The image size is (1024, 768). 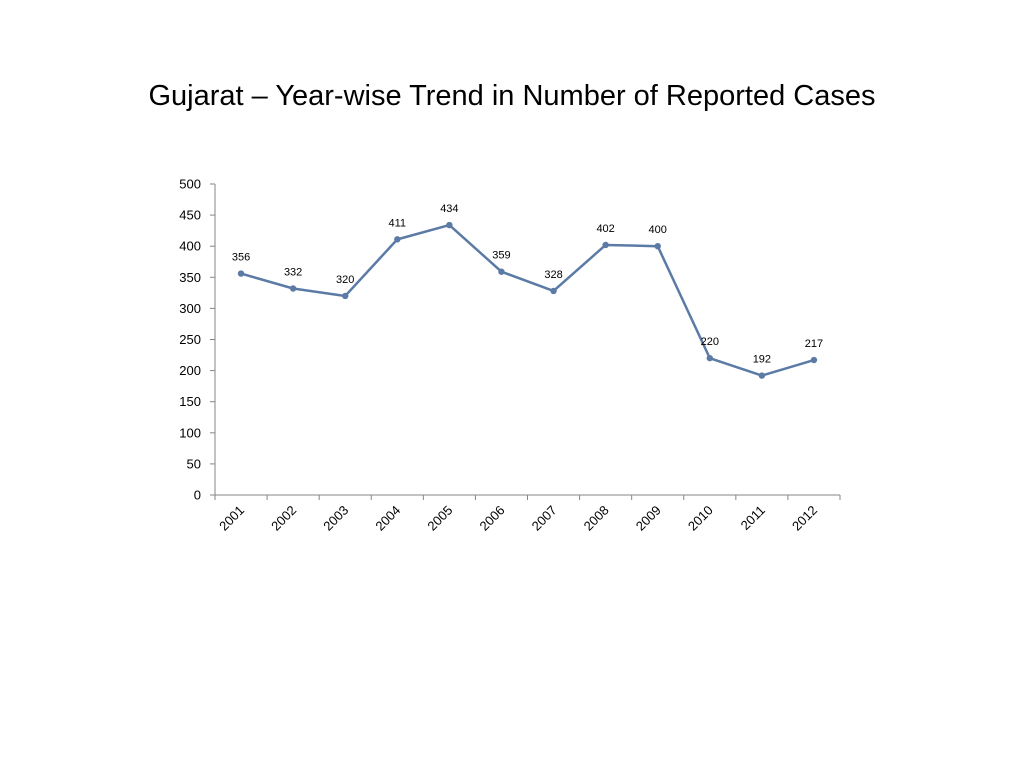 What do you see at coordinates (804, 518) in the screenshot?
I see `x-tick-label: 2012` at bounding box center [804, 518].